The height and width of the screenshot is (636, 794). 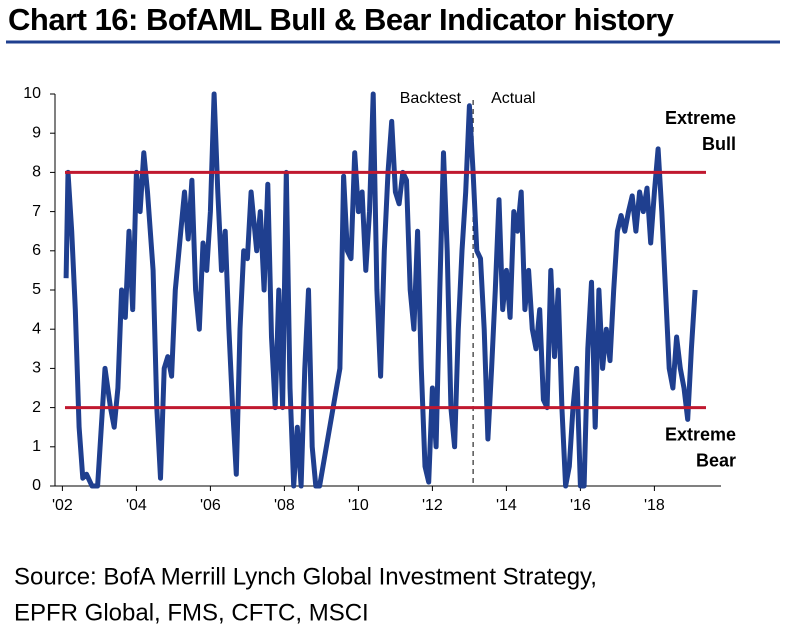 I want to click on y-tick-label: 8, so click(x=36, y=172).